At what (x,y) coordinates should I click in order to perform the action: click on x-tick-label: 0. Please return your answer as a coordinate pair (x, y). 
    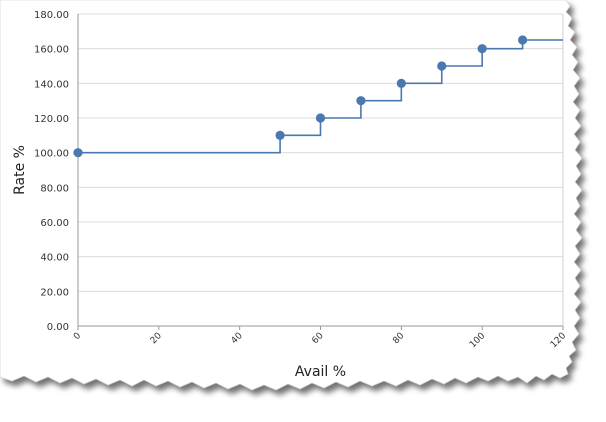
    Looking at the image, I should click on (77, 336).